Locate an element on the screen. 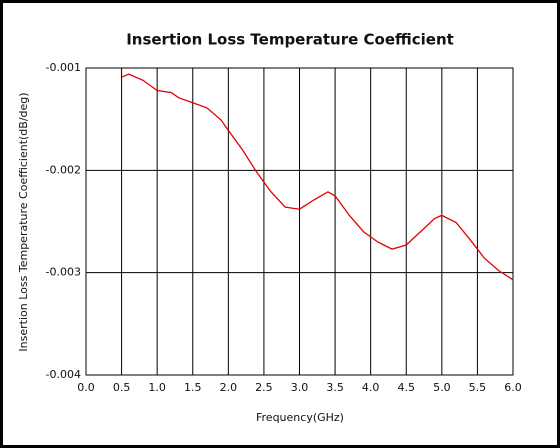  y-tick-label: -0.002 is located at coordinates (63, 169).